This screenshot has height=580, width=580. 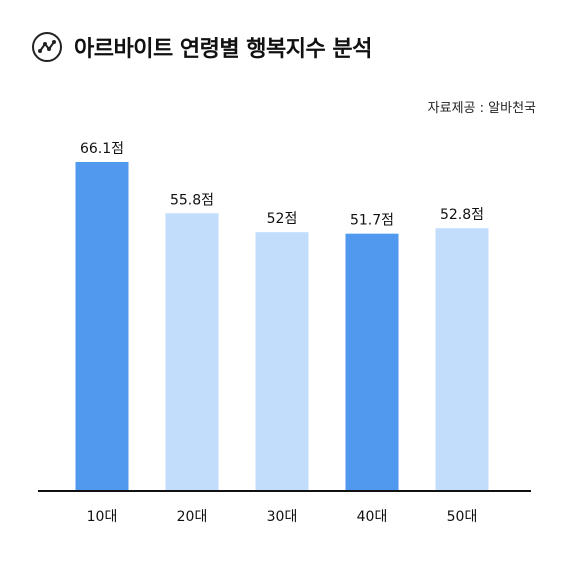 What do you see at coordinates (481, 108) in the screenshot?
I see `data-source-note: 자료제공 : 알바천국` at bounding box center [481, 108].